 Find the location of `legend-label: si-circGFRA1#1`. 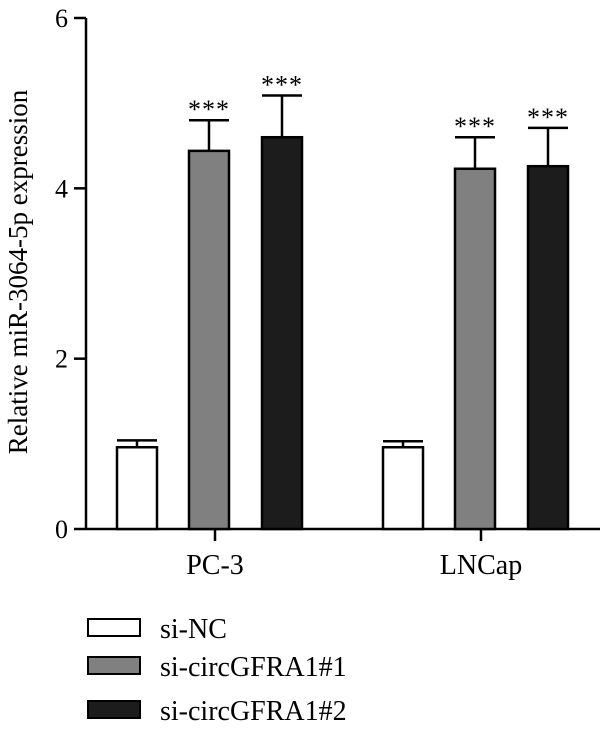

legend-label: si-circGFRA1#1 is located at coordinates (253, 667).